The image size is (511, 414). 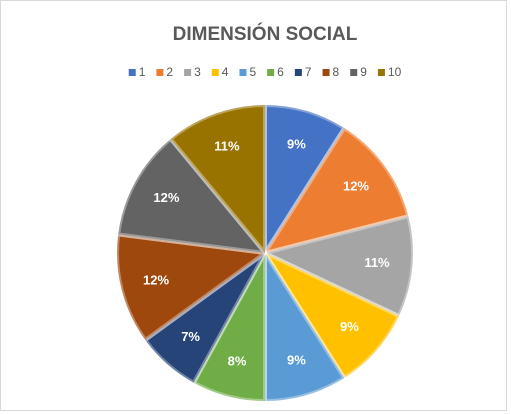 I want to click on legend-label: 7, so click(x=308, y=72).